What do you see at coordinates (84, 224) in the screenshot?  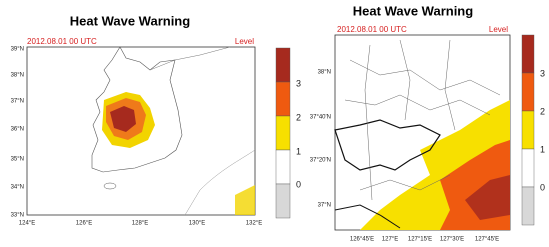 I see `lon-label: 126°E` at bounding box center [84, 224].